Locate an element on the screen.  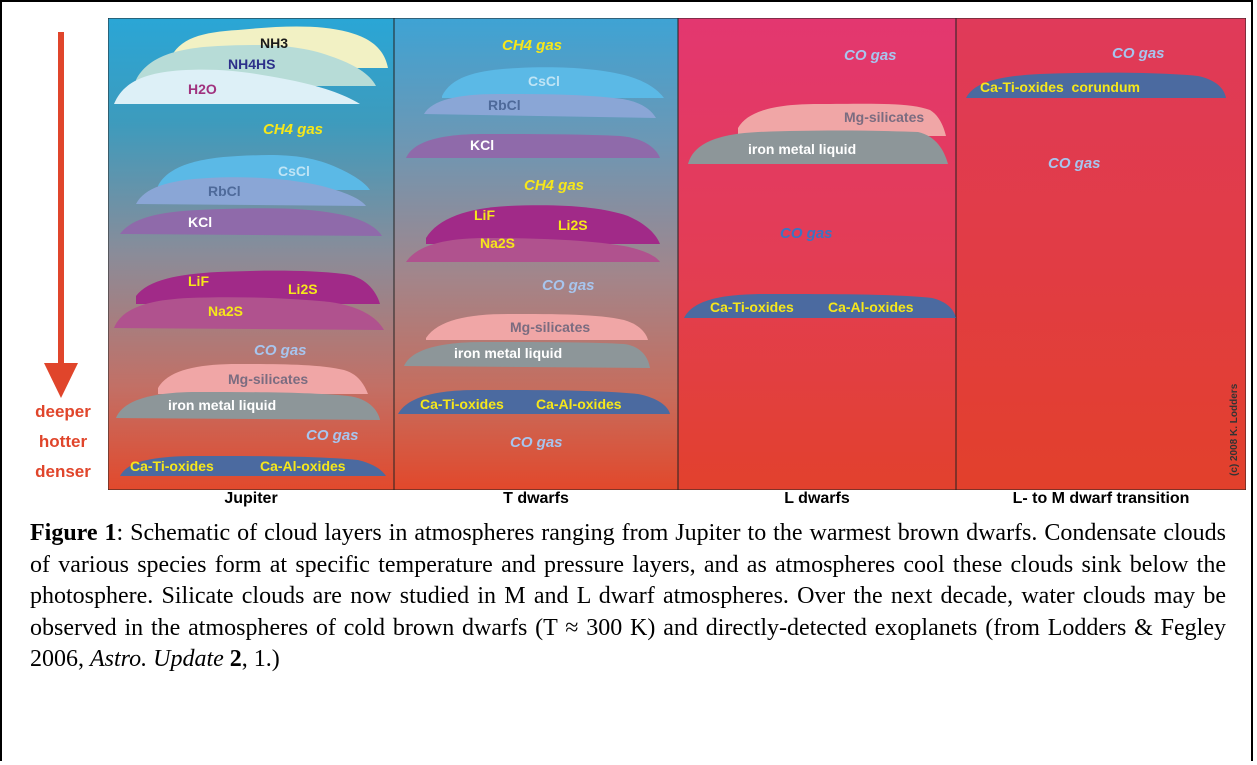
lif-li2s-cloud is located at coordinates (258, 287).